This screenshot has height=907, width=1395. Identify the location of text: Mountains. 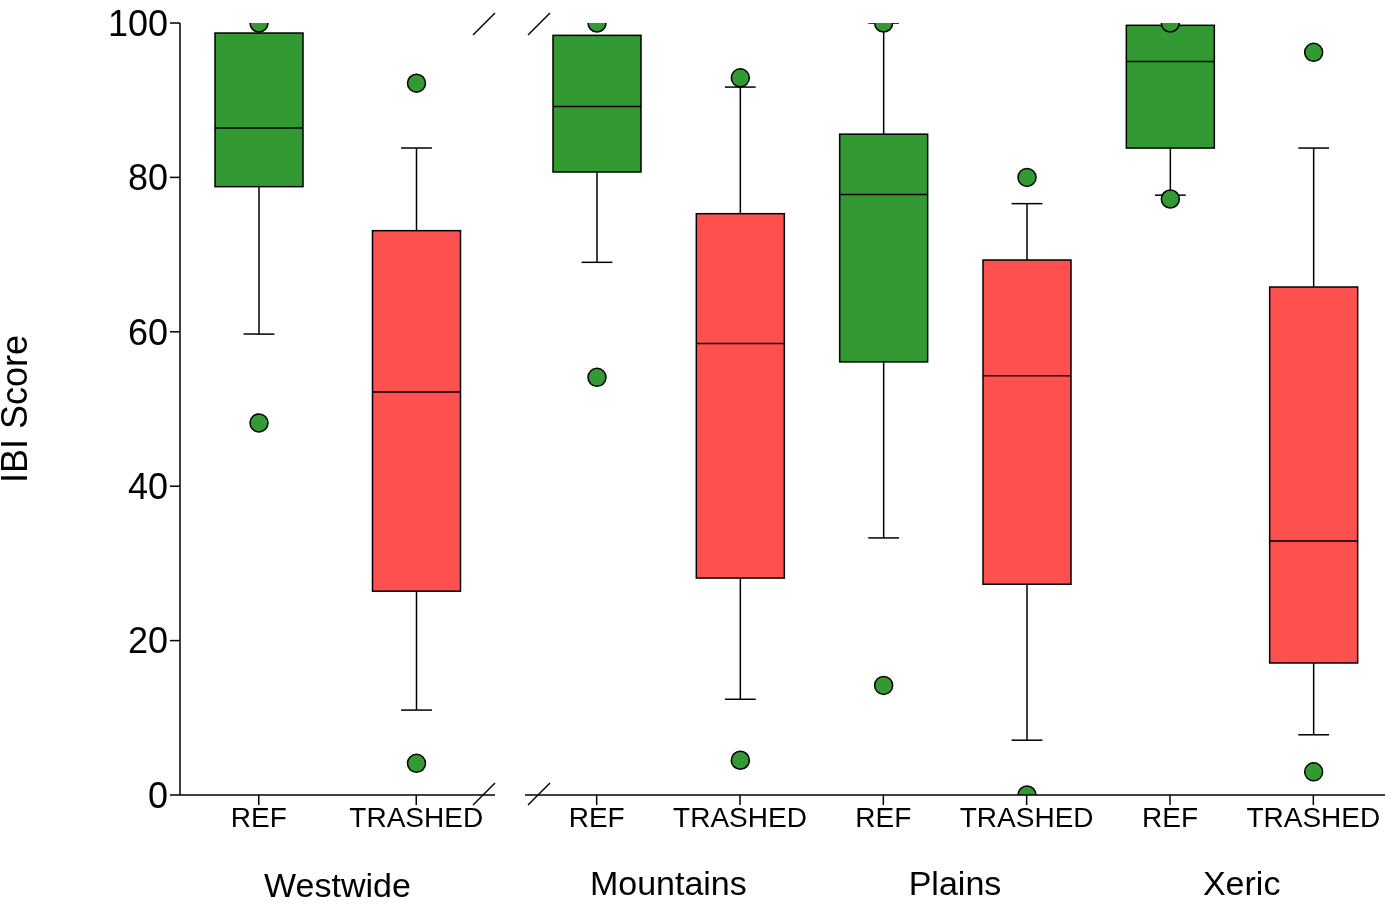
(668, 883).